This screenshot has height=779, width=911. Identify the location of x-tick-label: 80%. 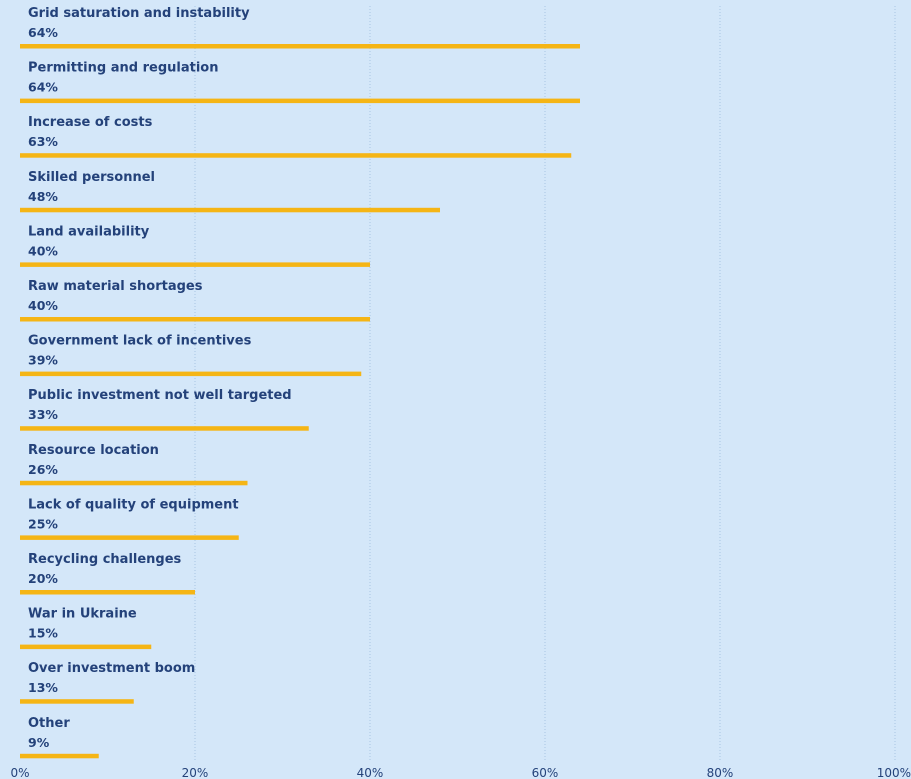
(720, 772).